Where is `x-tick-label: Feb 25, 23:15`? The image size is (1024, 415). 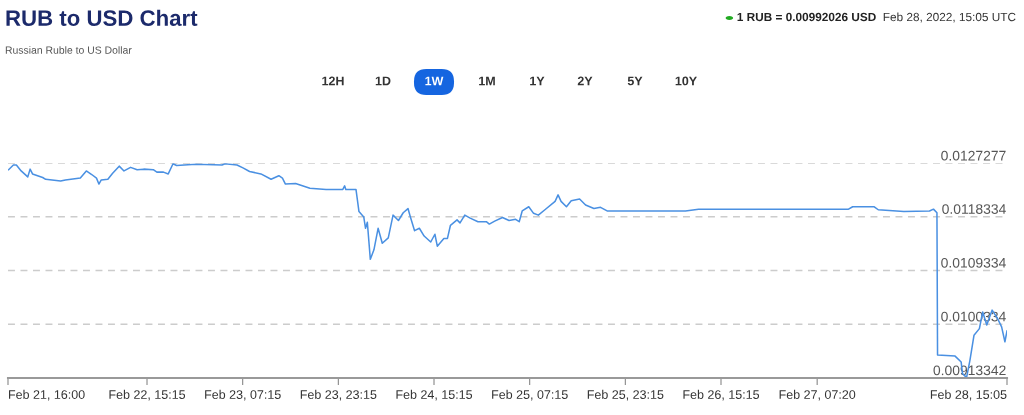 x-tick-label: Feb 25, 23:15 is located at coordinates (625, 395).